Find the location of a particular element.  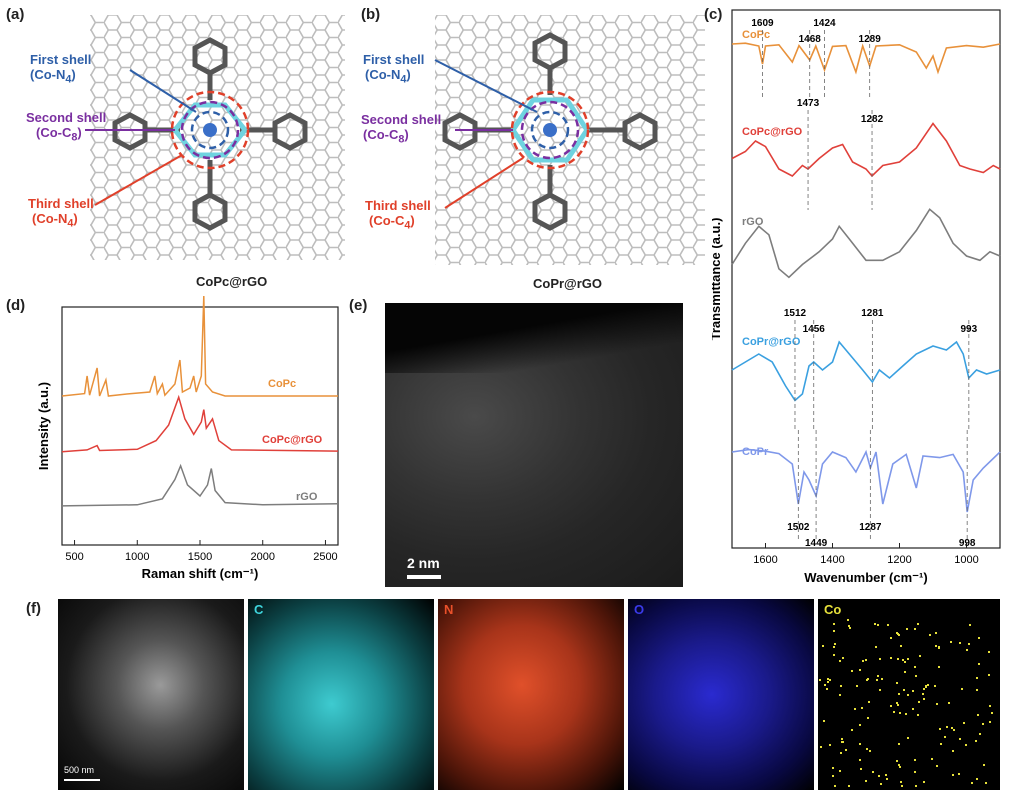

shell2-label-a: Second shell (Co-C8) is located at coordinates (66, 127).